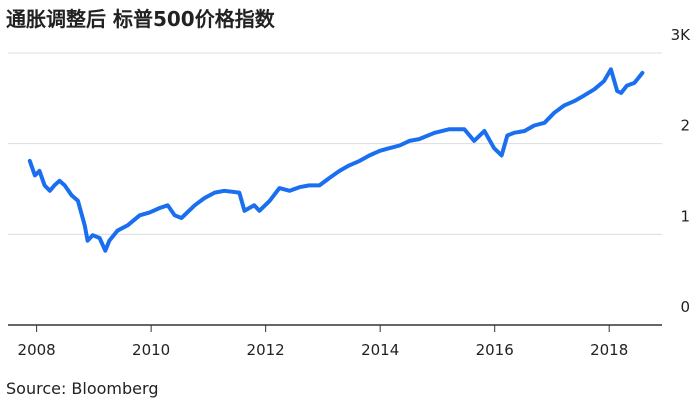 The width and height of the screenshot is (700, 401). I want to click on source: Source: Bloomberg, so click(82, 388).